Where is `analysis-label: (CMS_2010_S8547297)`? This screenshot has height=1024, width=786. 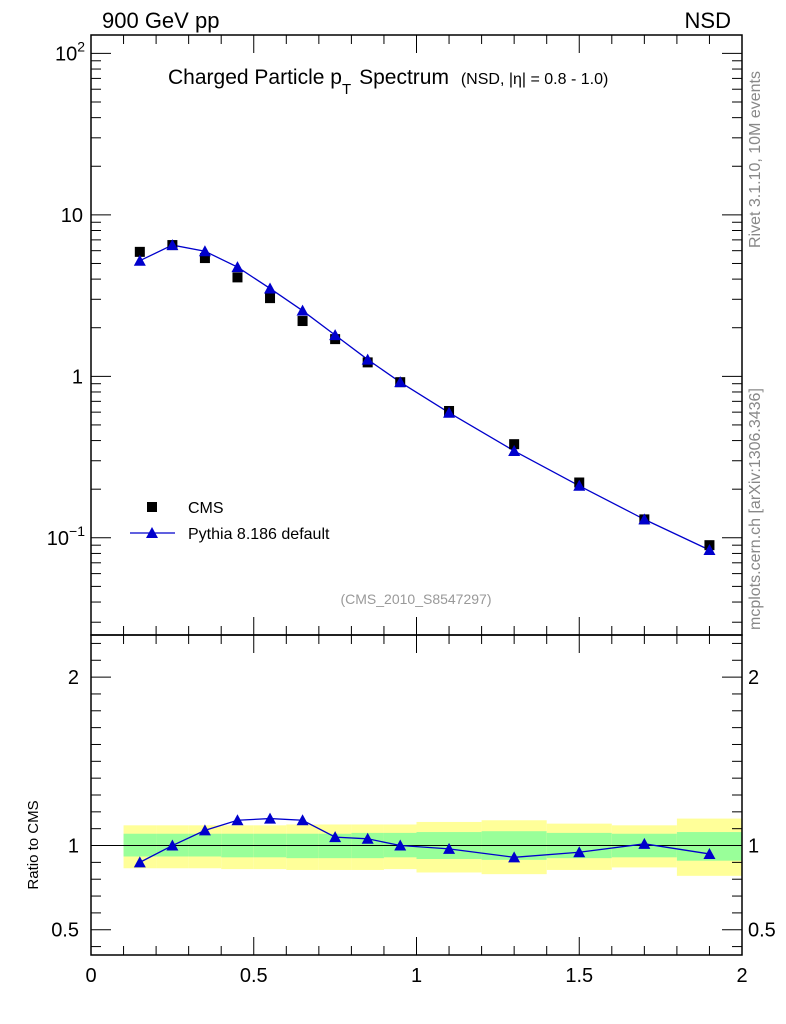
analysis-label: (CMS_2010_S8547297) is located at coordinates (416, 599).